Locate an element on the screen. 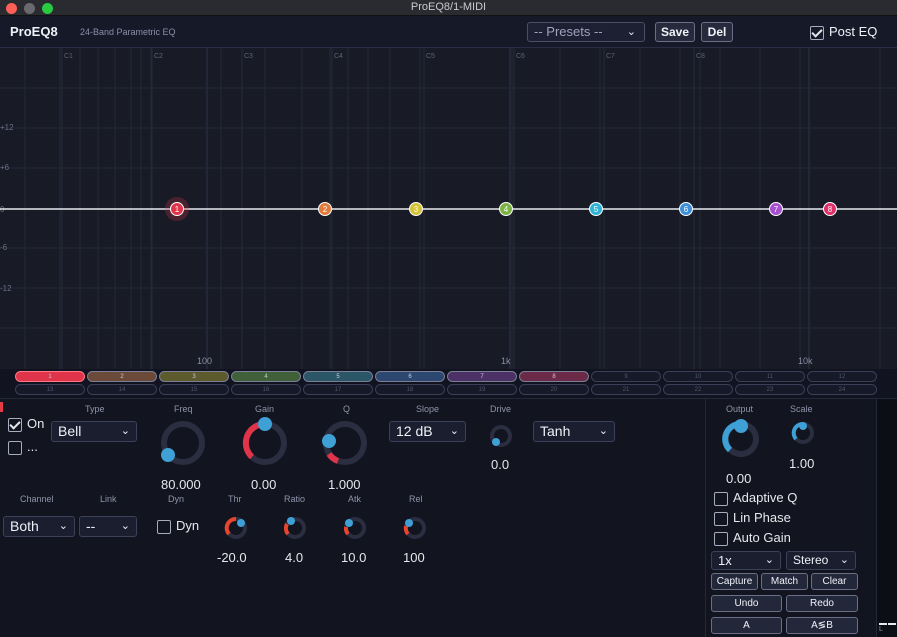 This screenshot has width=897, height=637. band-select-button: 11 is located at coordinates (770, 376).